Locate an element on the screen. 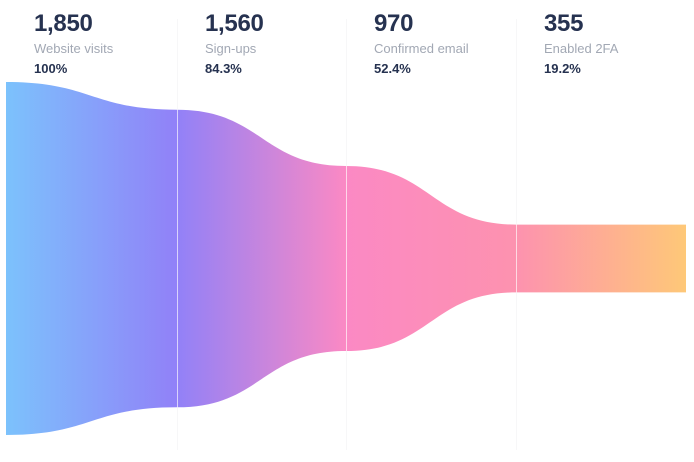 This screenshot has height=462, width=694. stage-percent: 100% is located at coordinates (51, 68).